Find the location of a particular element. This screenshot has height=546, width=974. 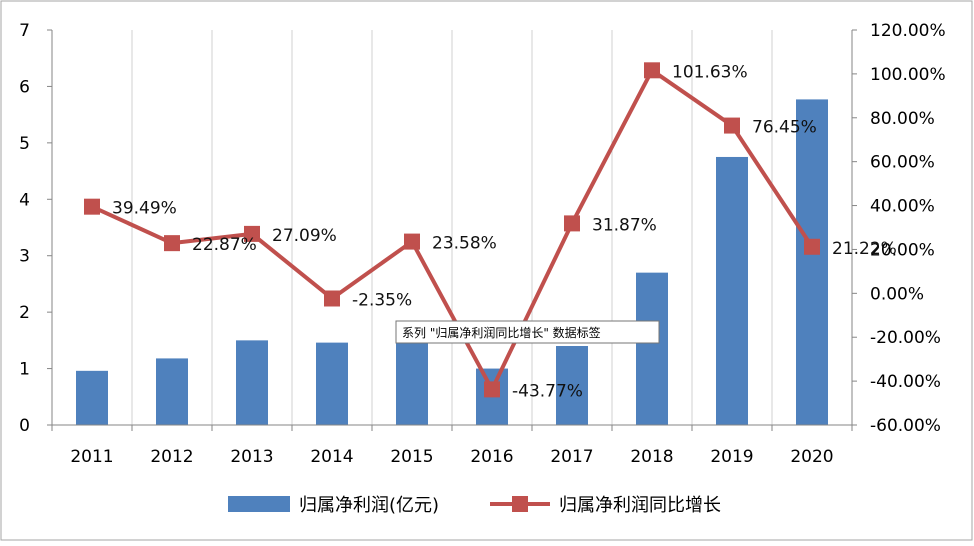

right-tick-label: -20.00% is located at coordinates (905, 338).